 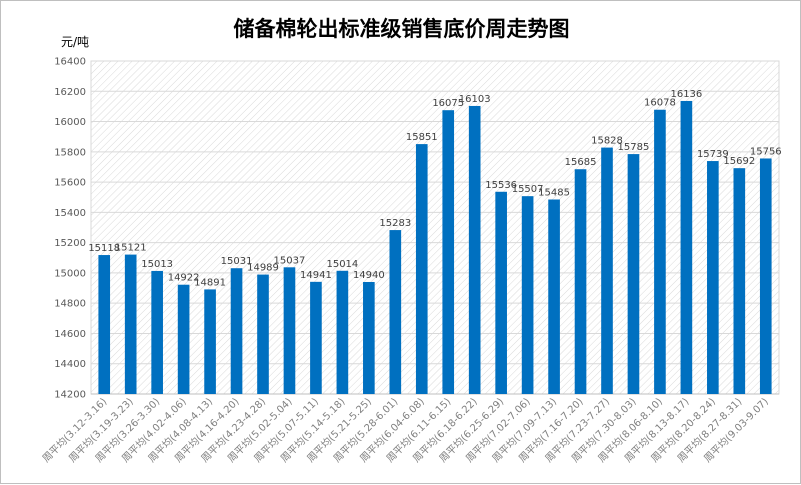 I want to click on data-label: 14940, so click(x=369, y=275).